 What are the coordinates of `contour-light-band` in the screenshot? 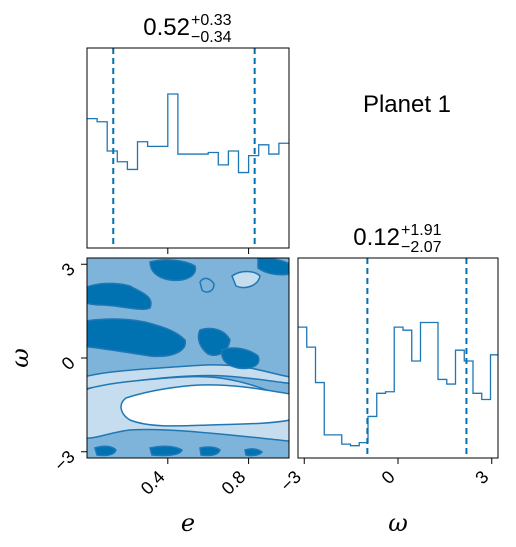 It's located at (188, 377).